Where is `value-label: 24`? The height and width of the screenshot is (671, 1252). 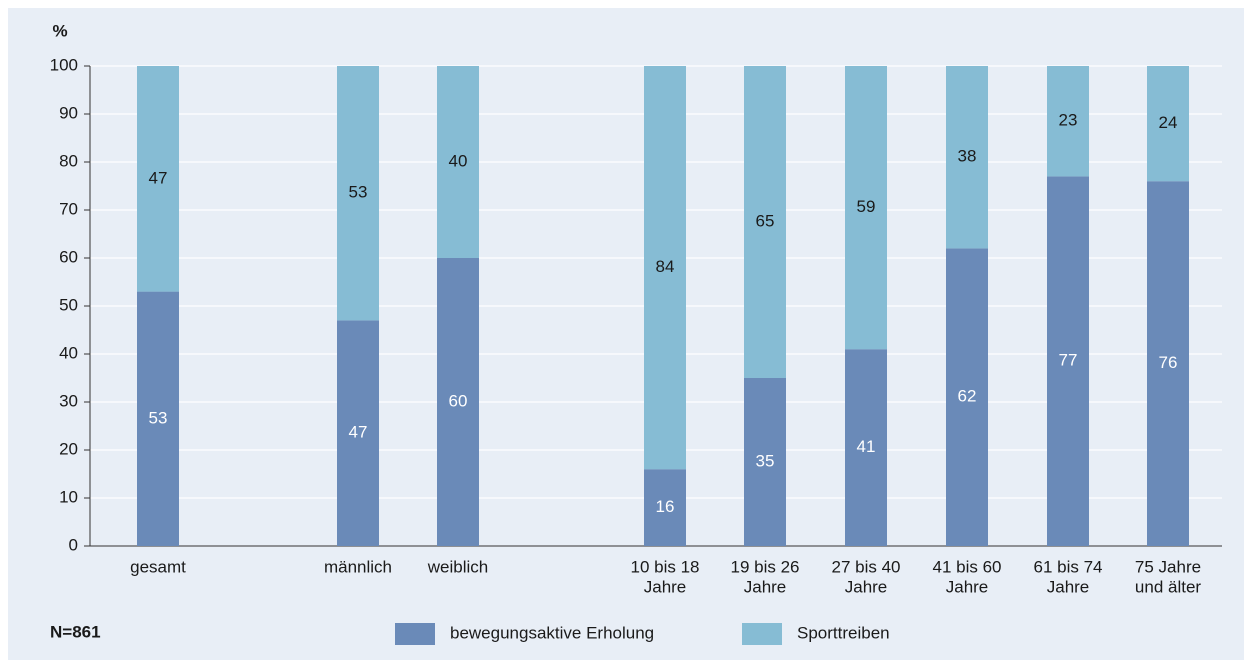
value-label: 24 is located at coordinates (1168, 122).